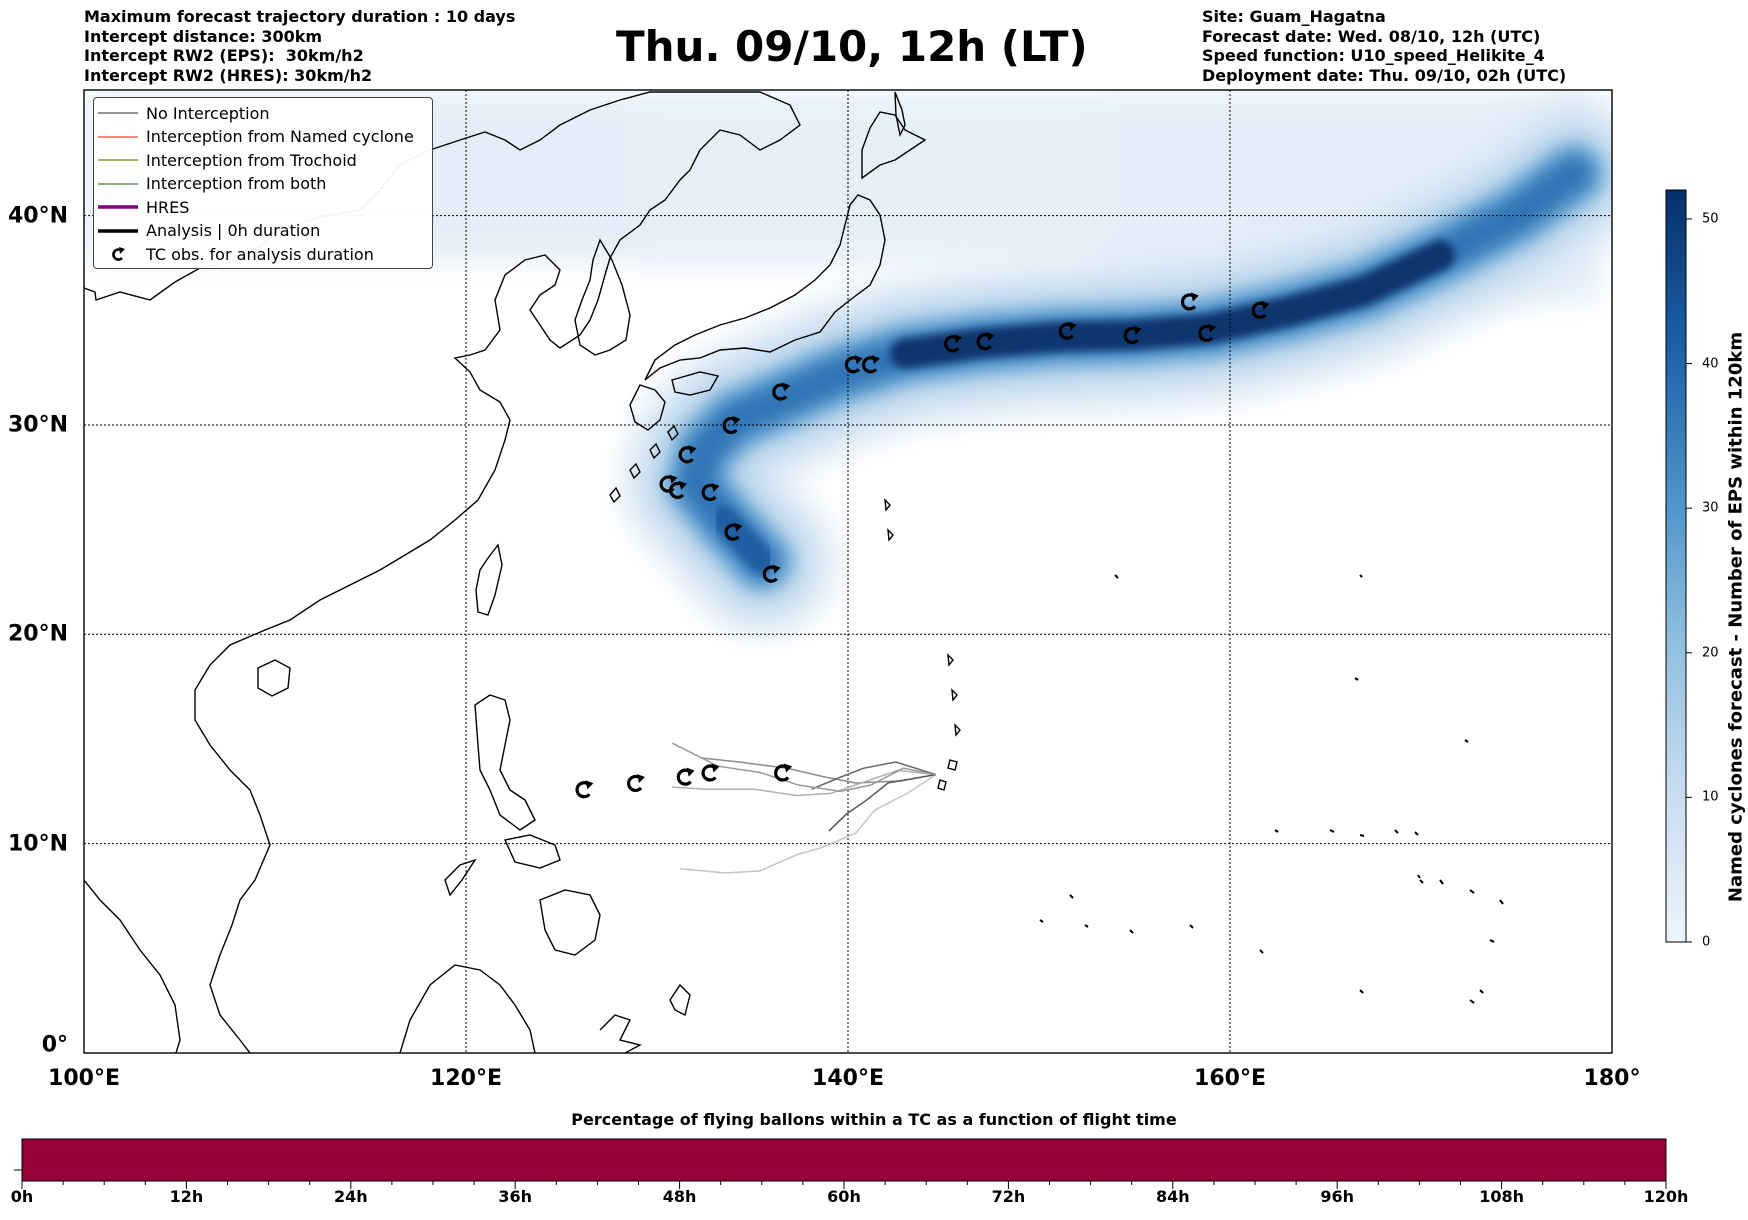 The image size is (1748, 1220). I want to click on flight-time-label: 72h, so click(1008, 1196).